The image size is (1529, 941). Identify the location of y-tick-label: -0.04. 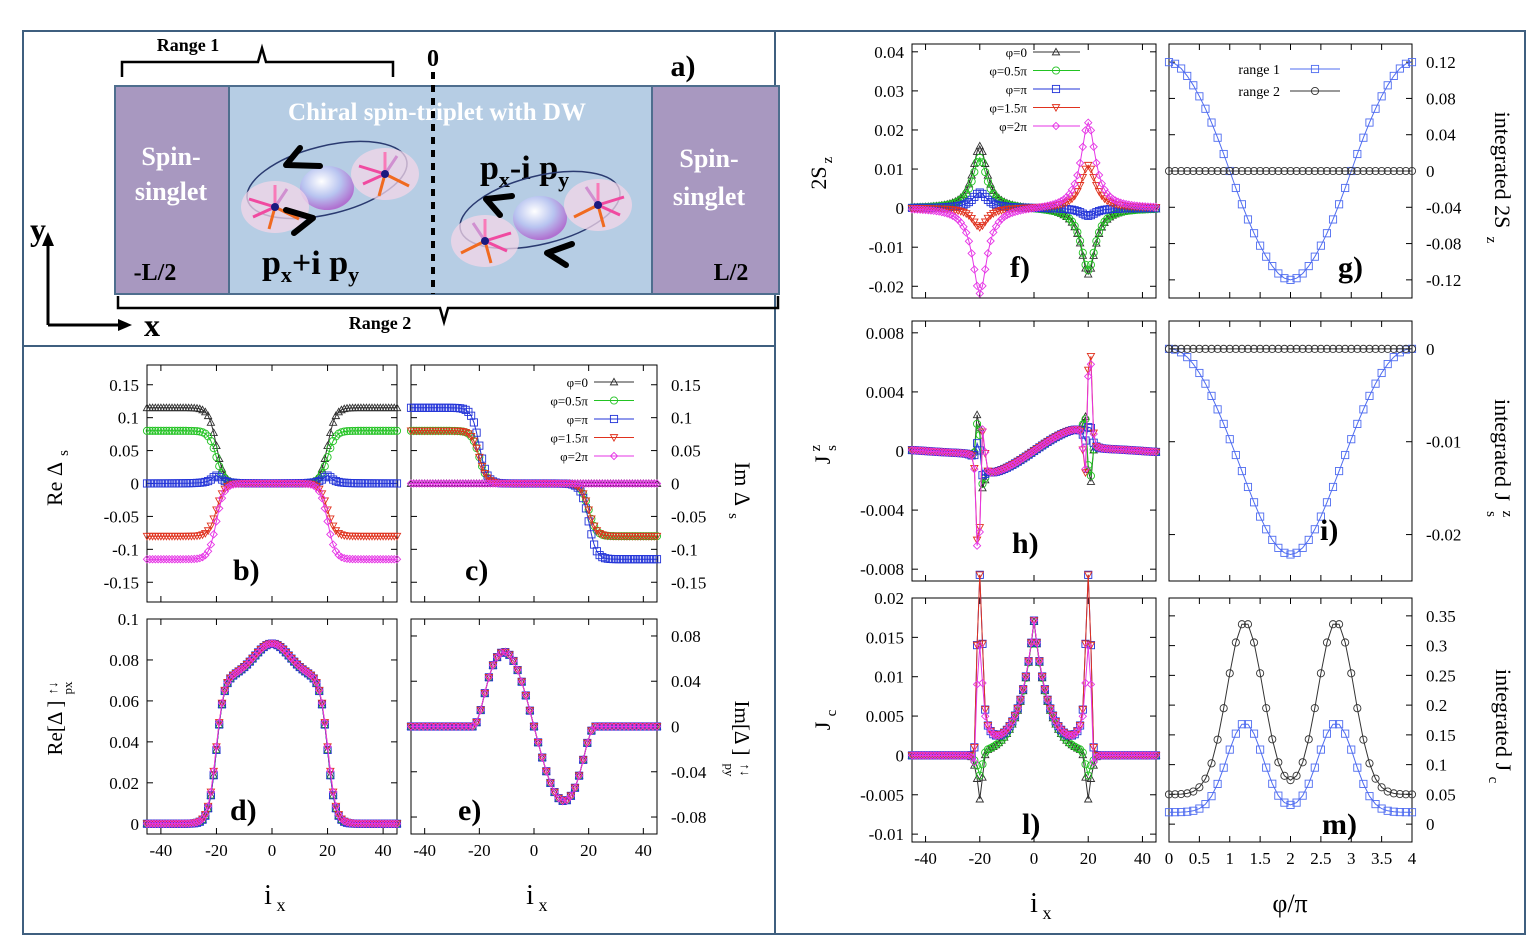
(689, 772).